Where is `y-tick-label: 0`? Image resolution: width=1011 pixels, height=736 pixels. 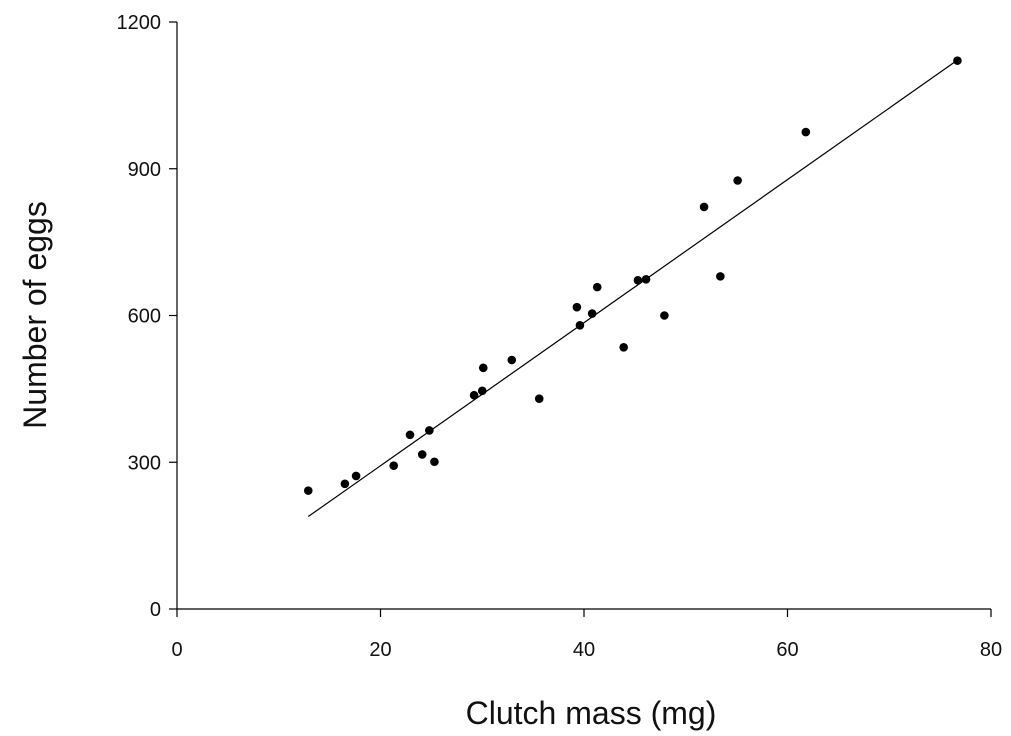
y-tick-label: 0 is located at coordinates (155, 610).